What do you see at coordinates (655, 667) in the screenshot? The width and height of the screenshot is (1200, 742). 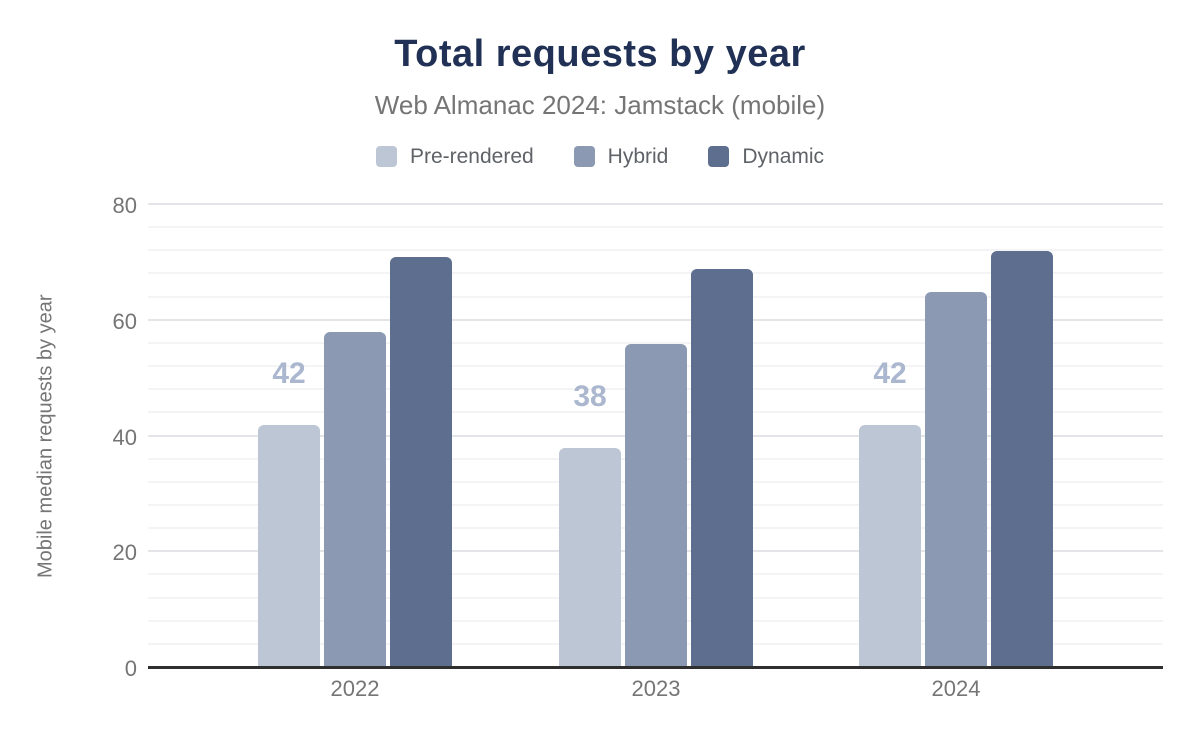 I see `x-axis-line` at bounding box center [655, 667].